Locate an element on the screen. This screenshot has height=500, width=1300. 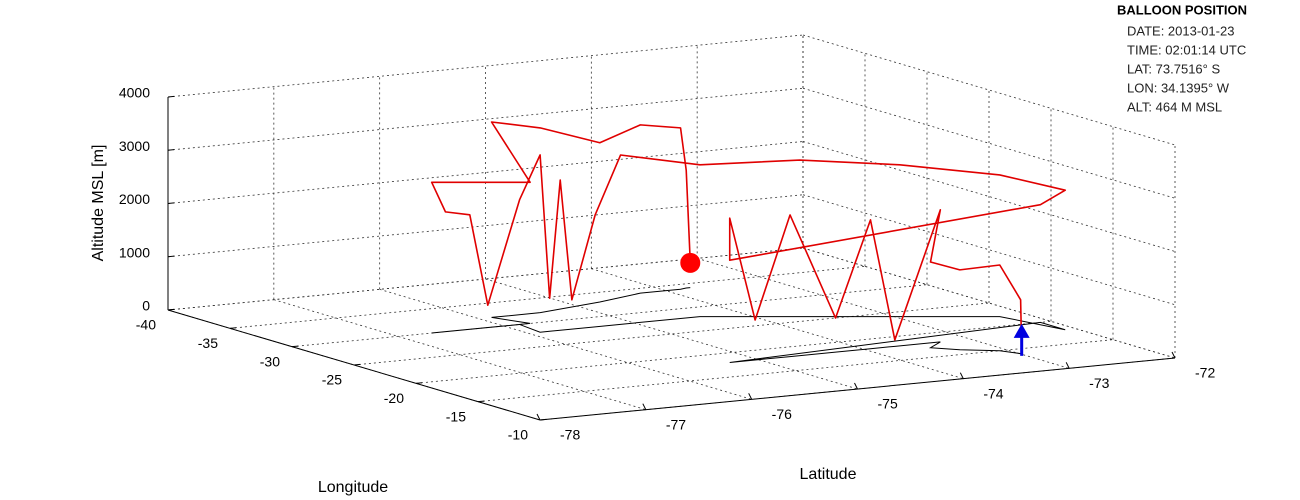
current-position is located at coordinates (690, 262).